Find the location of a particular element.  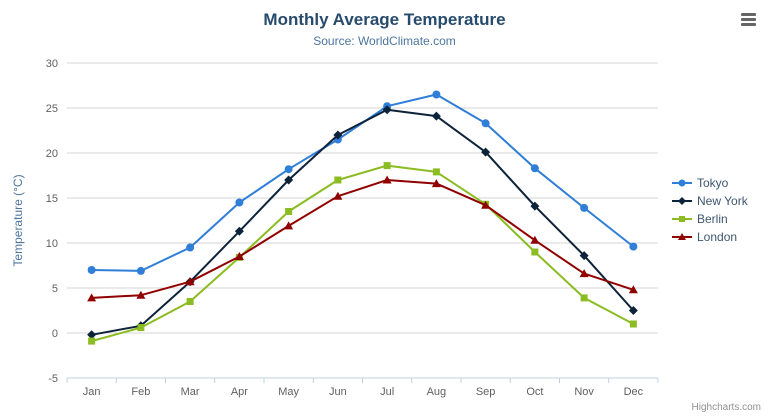

x-axis-label-mar: Mar is located at coordinates (190, 392).